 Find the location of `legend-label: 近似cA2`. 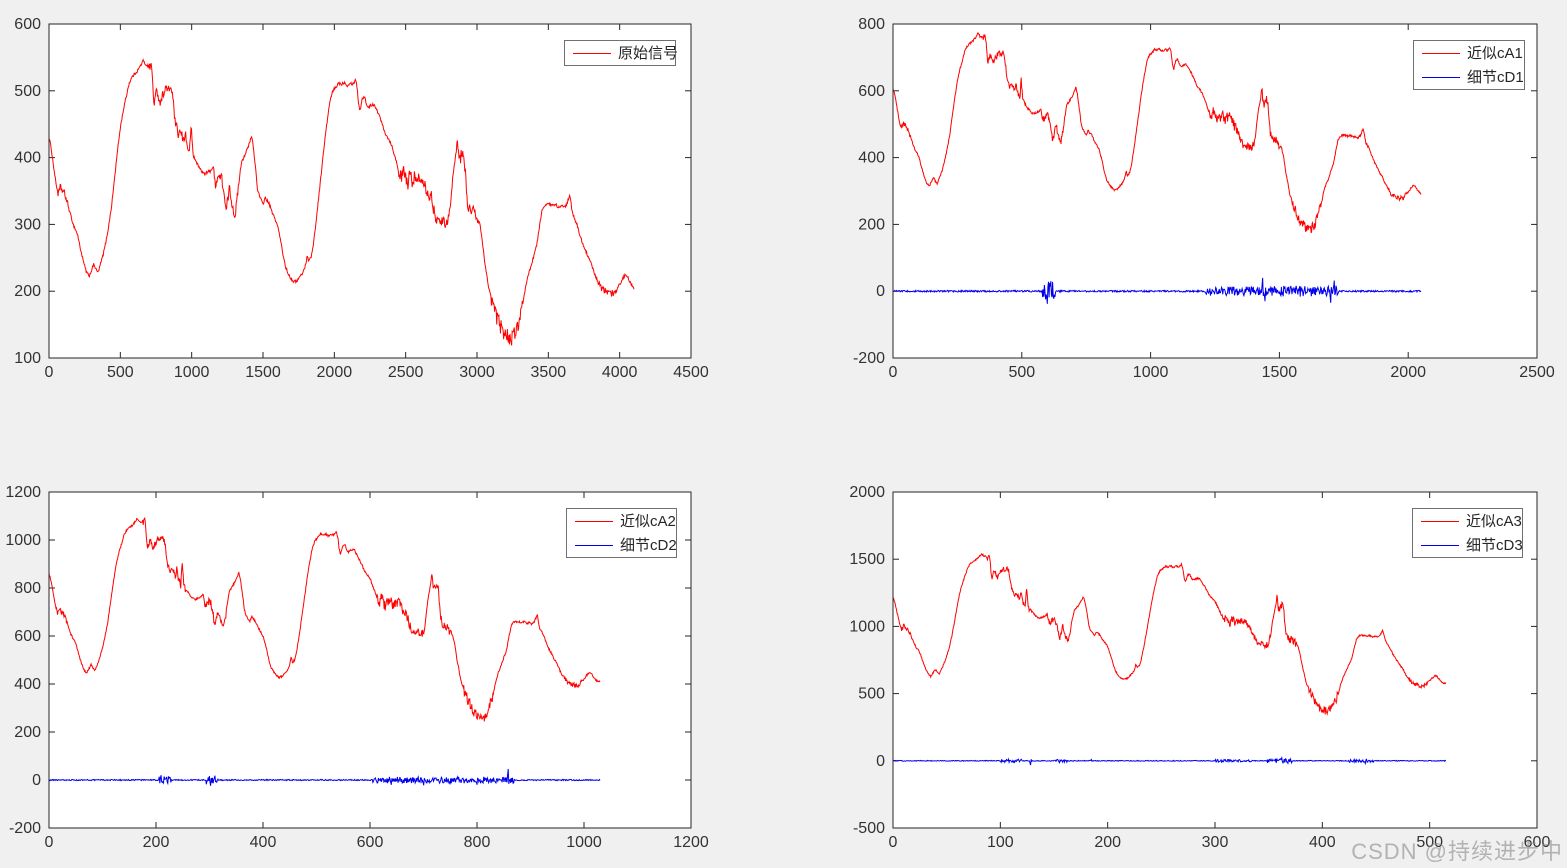

legend-label: 近似cA2 is located at coordinates (648, 521).